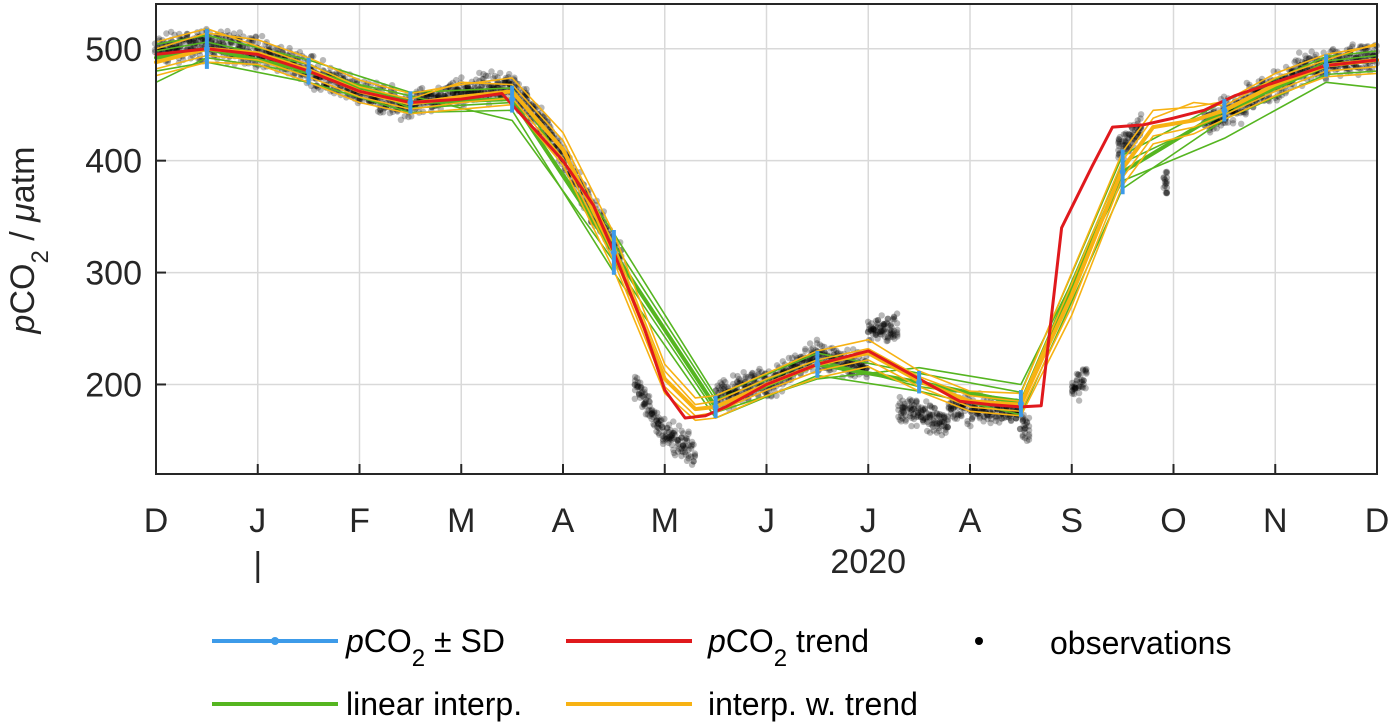 This screenshot has height=725, width=1392. I want to click on x-tick-label: S, so click(1071, 521).